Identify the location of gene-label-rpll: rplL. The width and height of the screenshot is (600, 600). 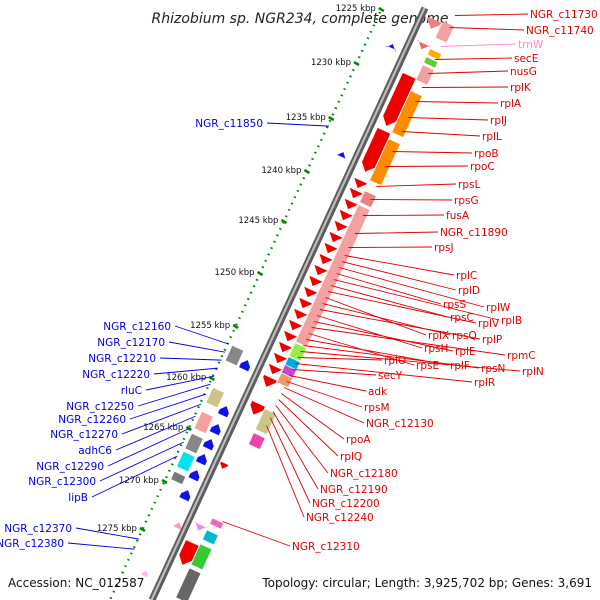
(492, 137).